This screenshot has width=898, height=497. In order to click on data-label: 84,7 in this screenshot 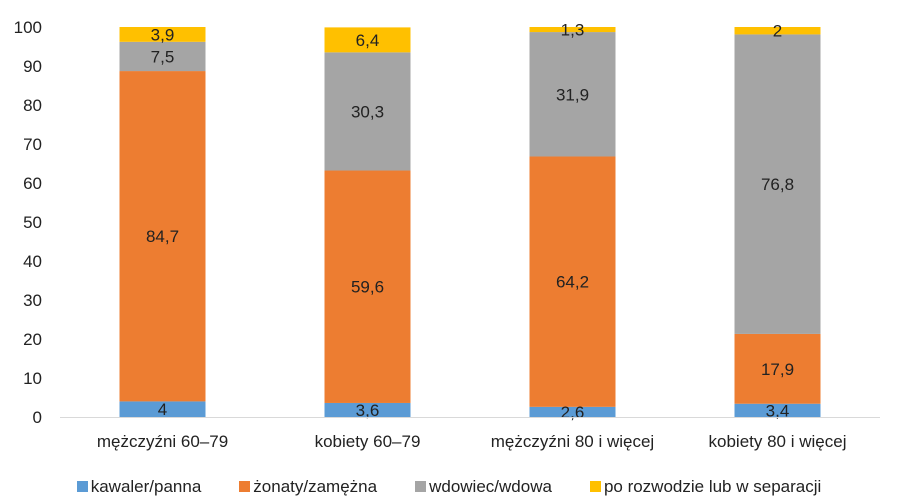, I will do `click(162, 236)`.